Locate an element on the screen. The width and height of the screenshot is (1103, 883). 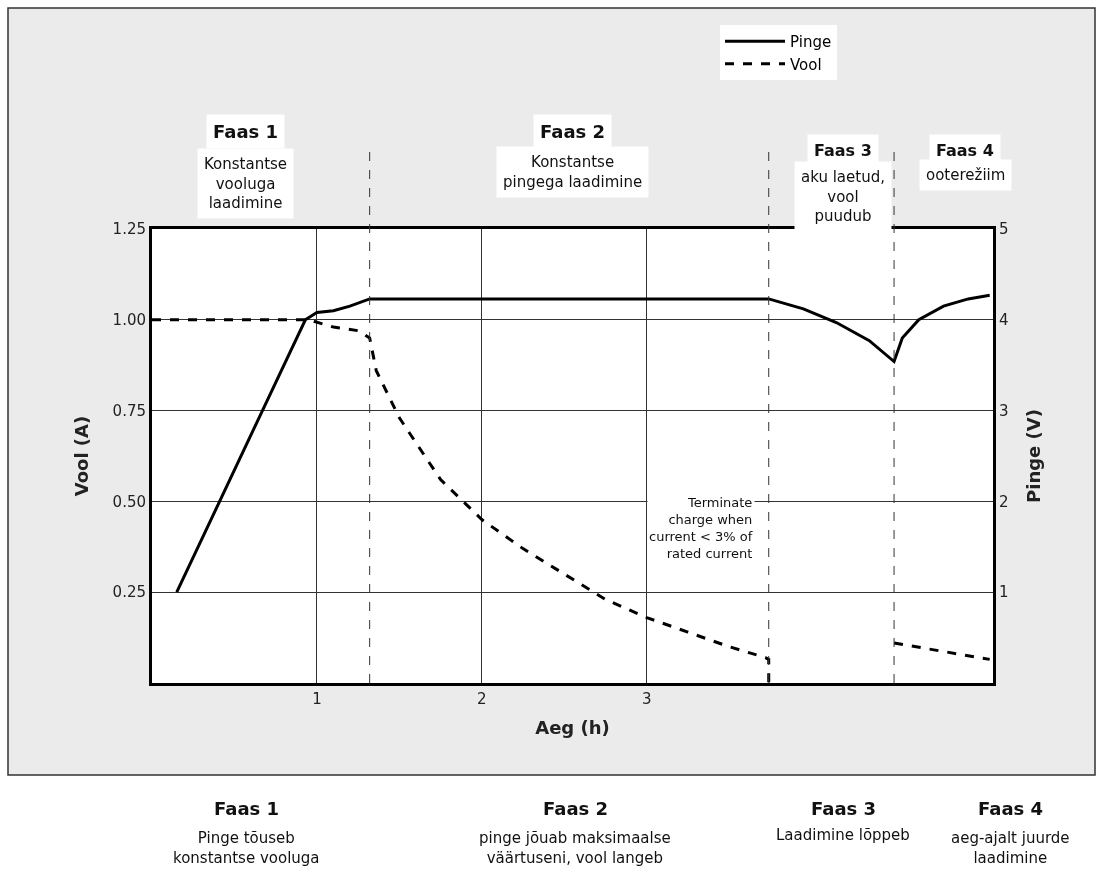
y2-tick-label: 2 is located at coordinates (1004, 501).